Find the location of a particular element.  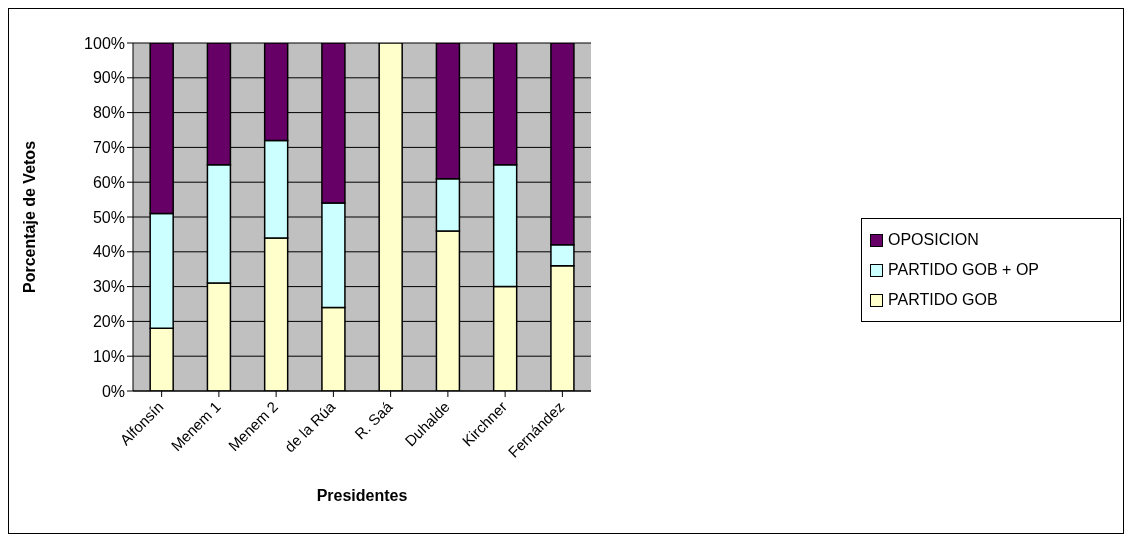

y-axis-title: Porcentaje de Vetos is located at coordinates (29, 217).